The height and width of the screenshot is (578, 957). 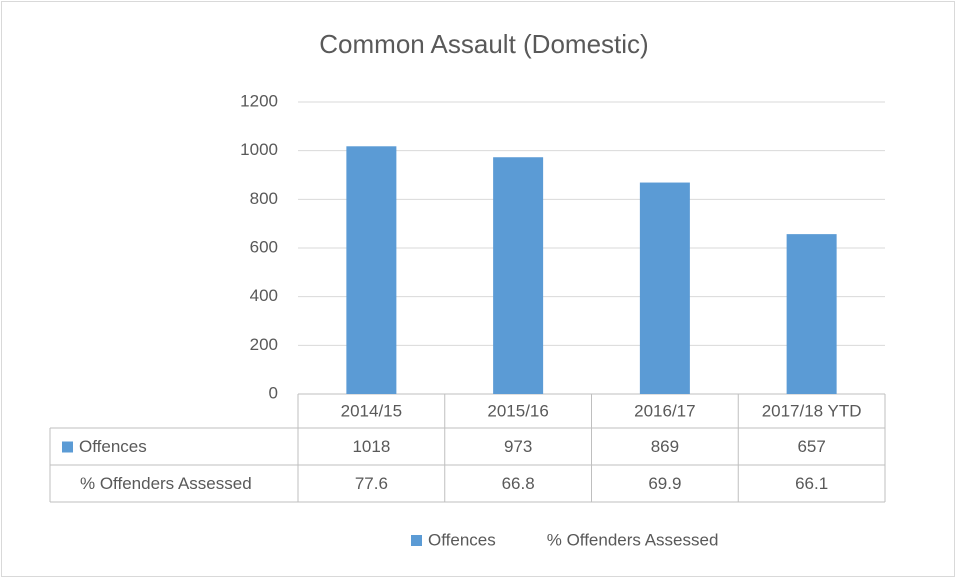 What do you see at coordinates (273, 392) in the screenshot?
I see `y-tick-label: 0` at bounding box center [273, 392].